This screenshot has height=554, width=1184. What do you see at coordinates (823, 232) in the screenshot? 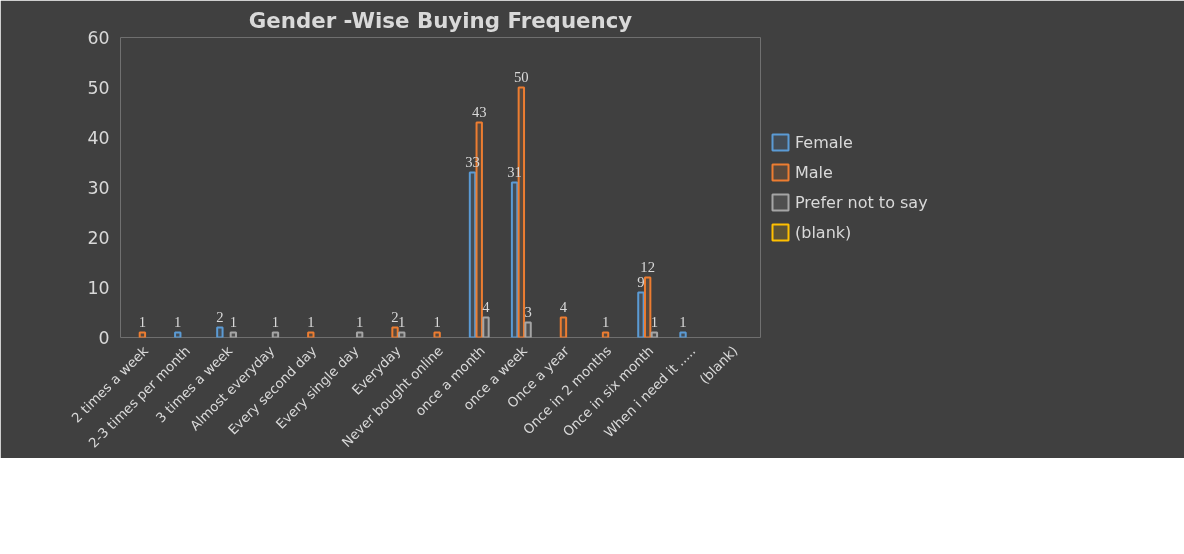
I see `legend-label: (blank)` at bounding box center [823, 232].